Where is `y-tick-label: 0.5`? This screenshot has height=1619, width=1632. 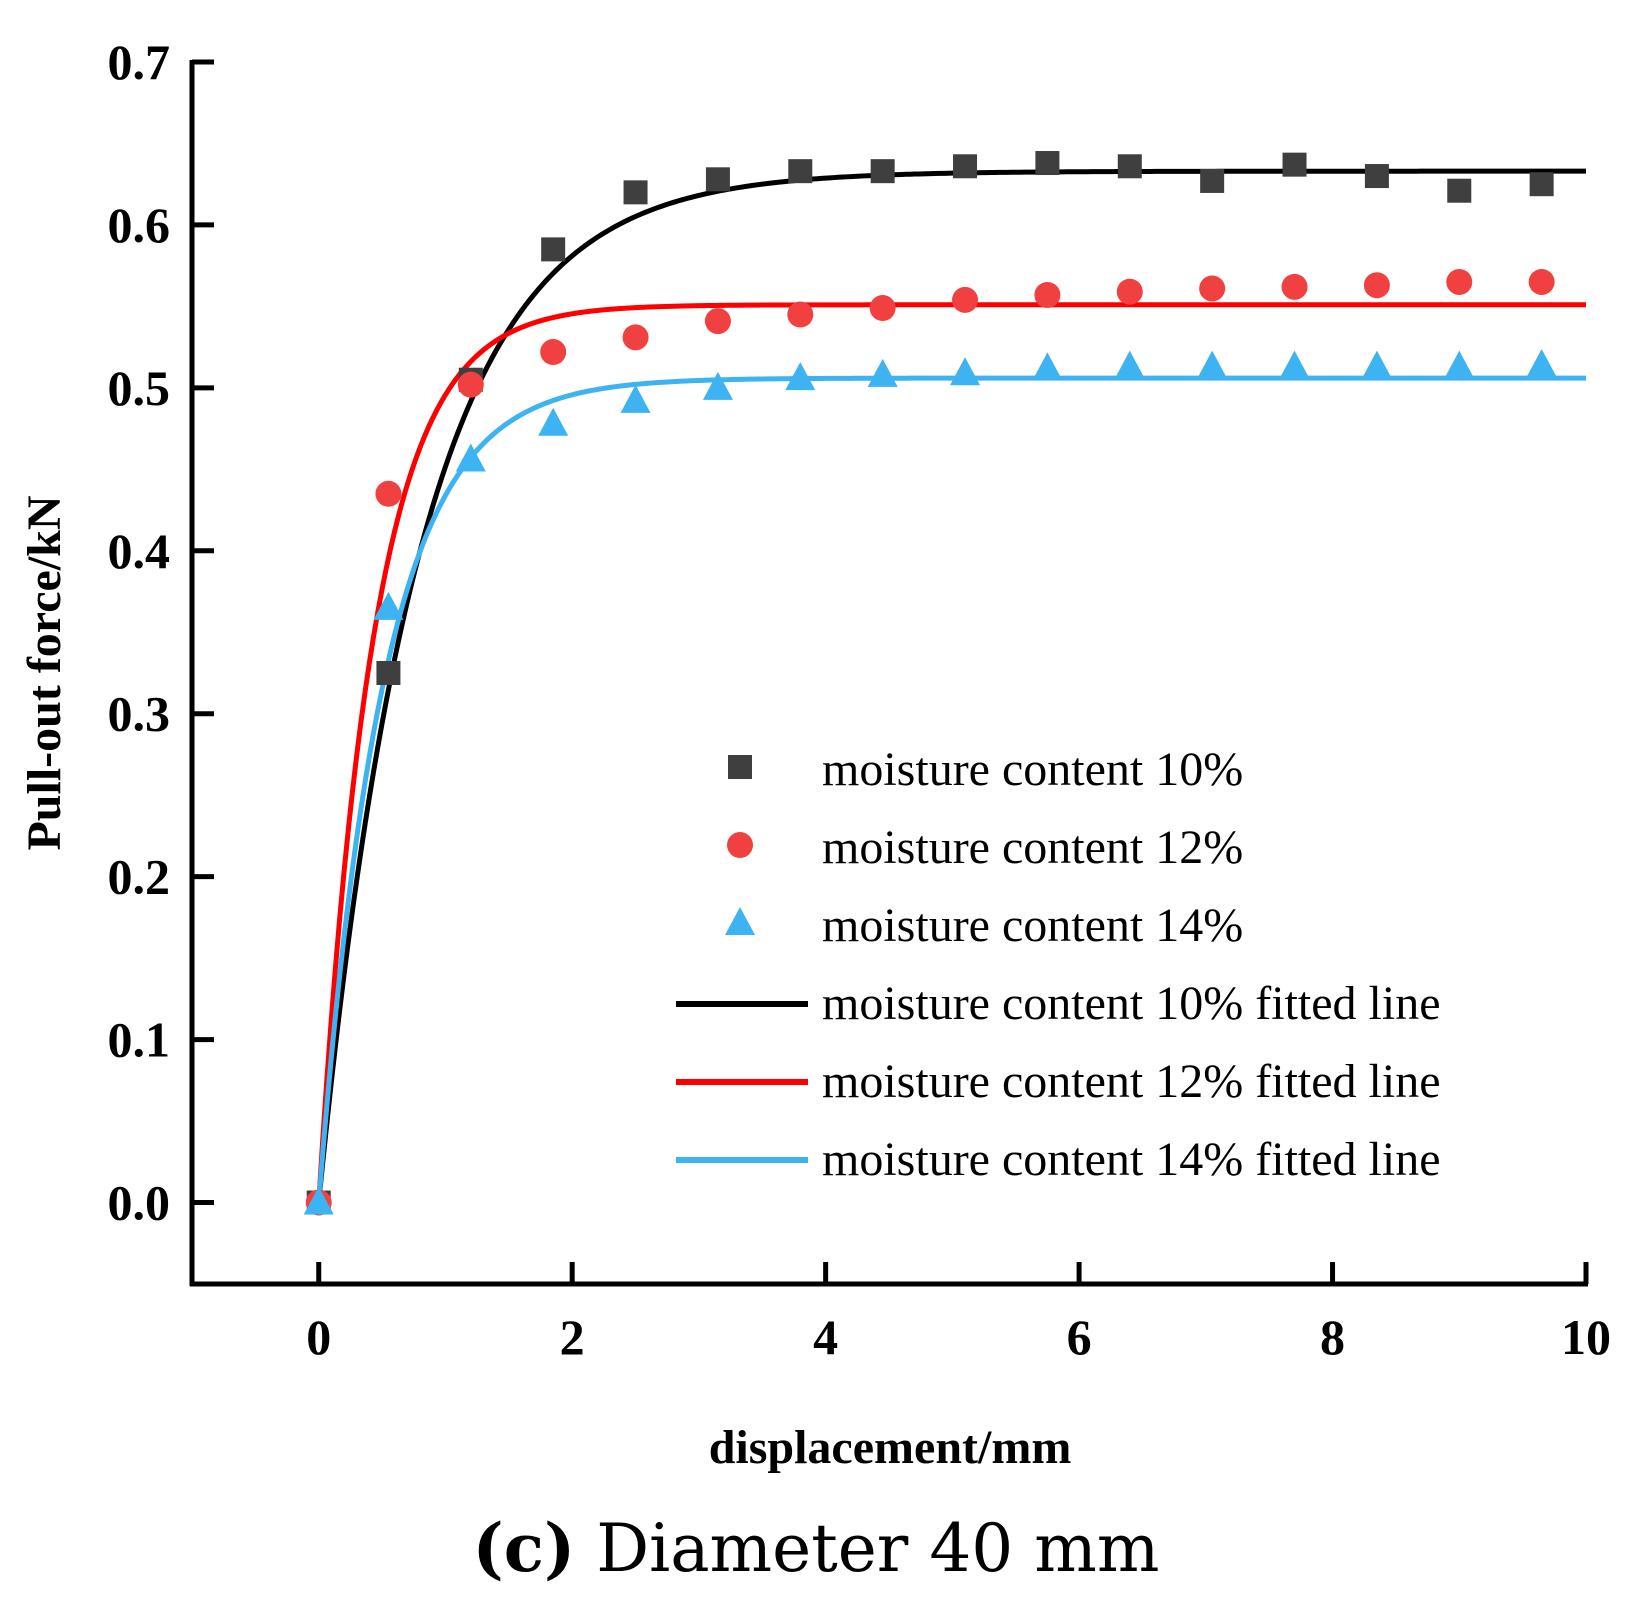 y-tick-label: 0.5 is located at coordinates (139, 388).